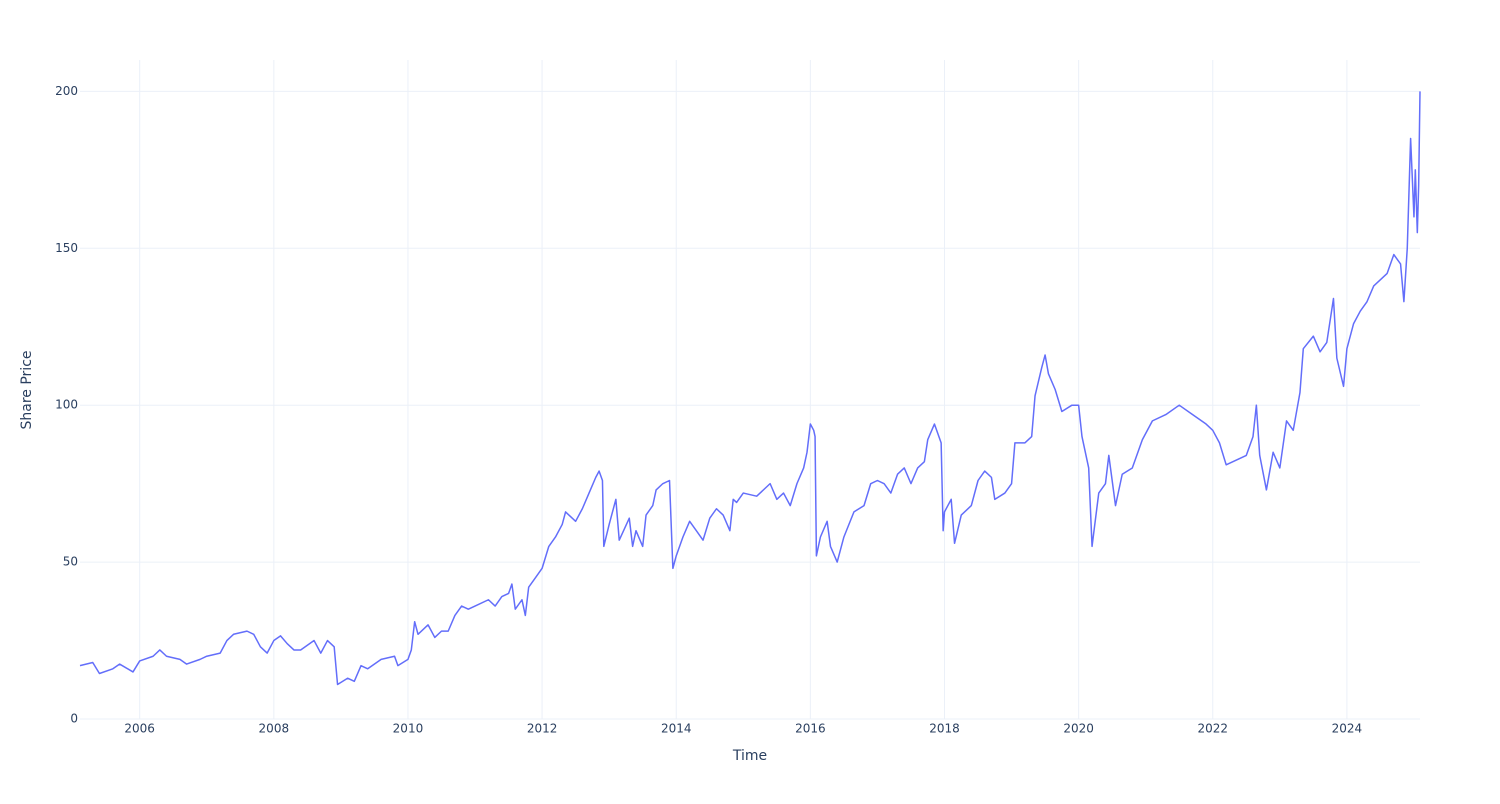 This screenshot has height=804, width=1500. Describe the element at coordinates (274, 729) in the screenshot. I see `x-tick-label: 2008` at that location.